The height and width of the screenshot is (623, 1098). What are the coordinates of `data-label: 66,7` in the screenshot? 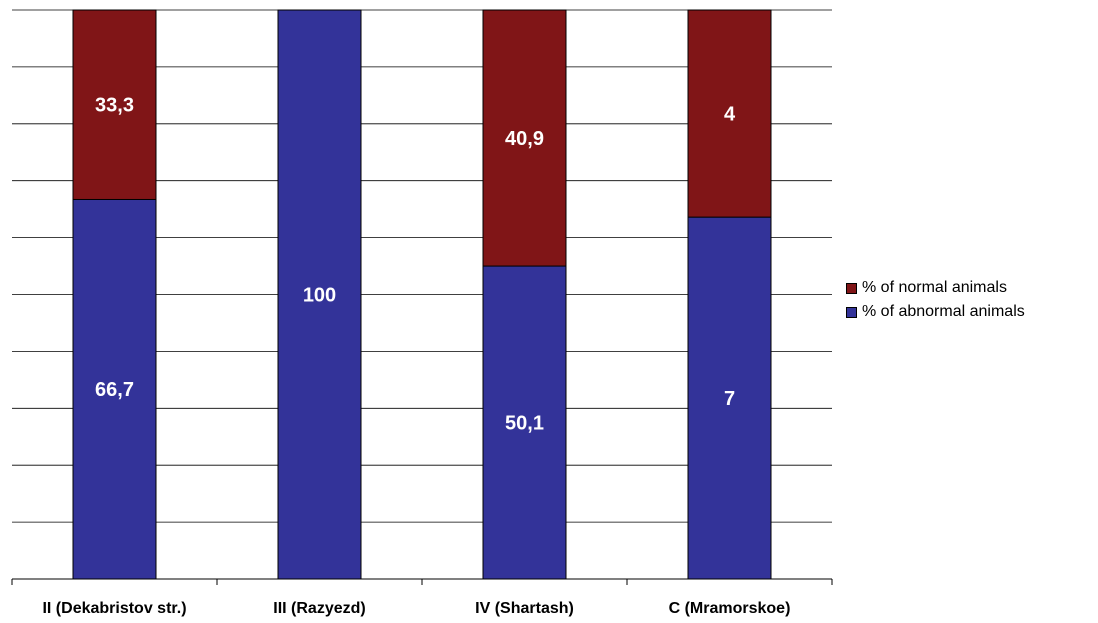 It's located at (114, 390).